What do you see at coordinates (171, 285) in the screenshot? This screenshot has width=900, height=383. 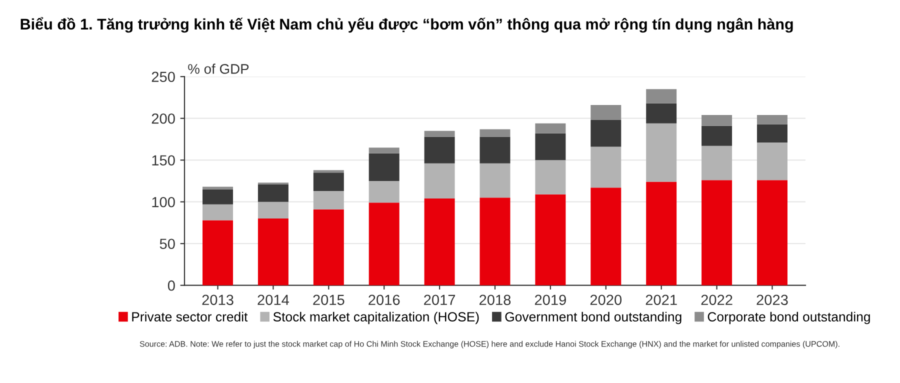 I see `y-tick-label: 0` at bounding box center [171, 285].